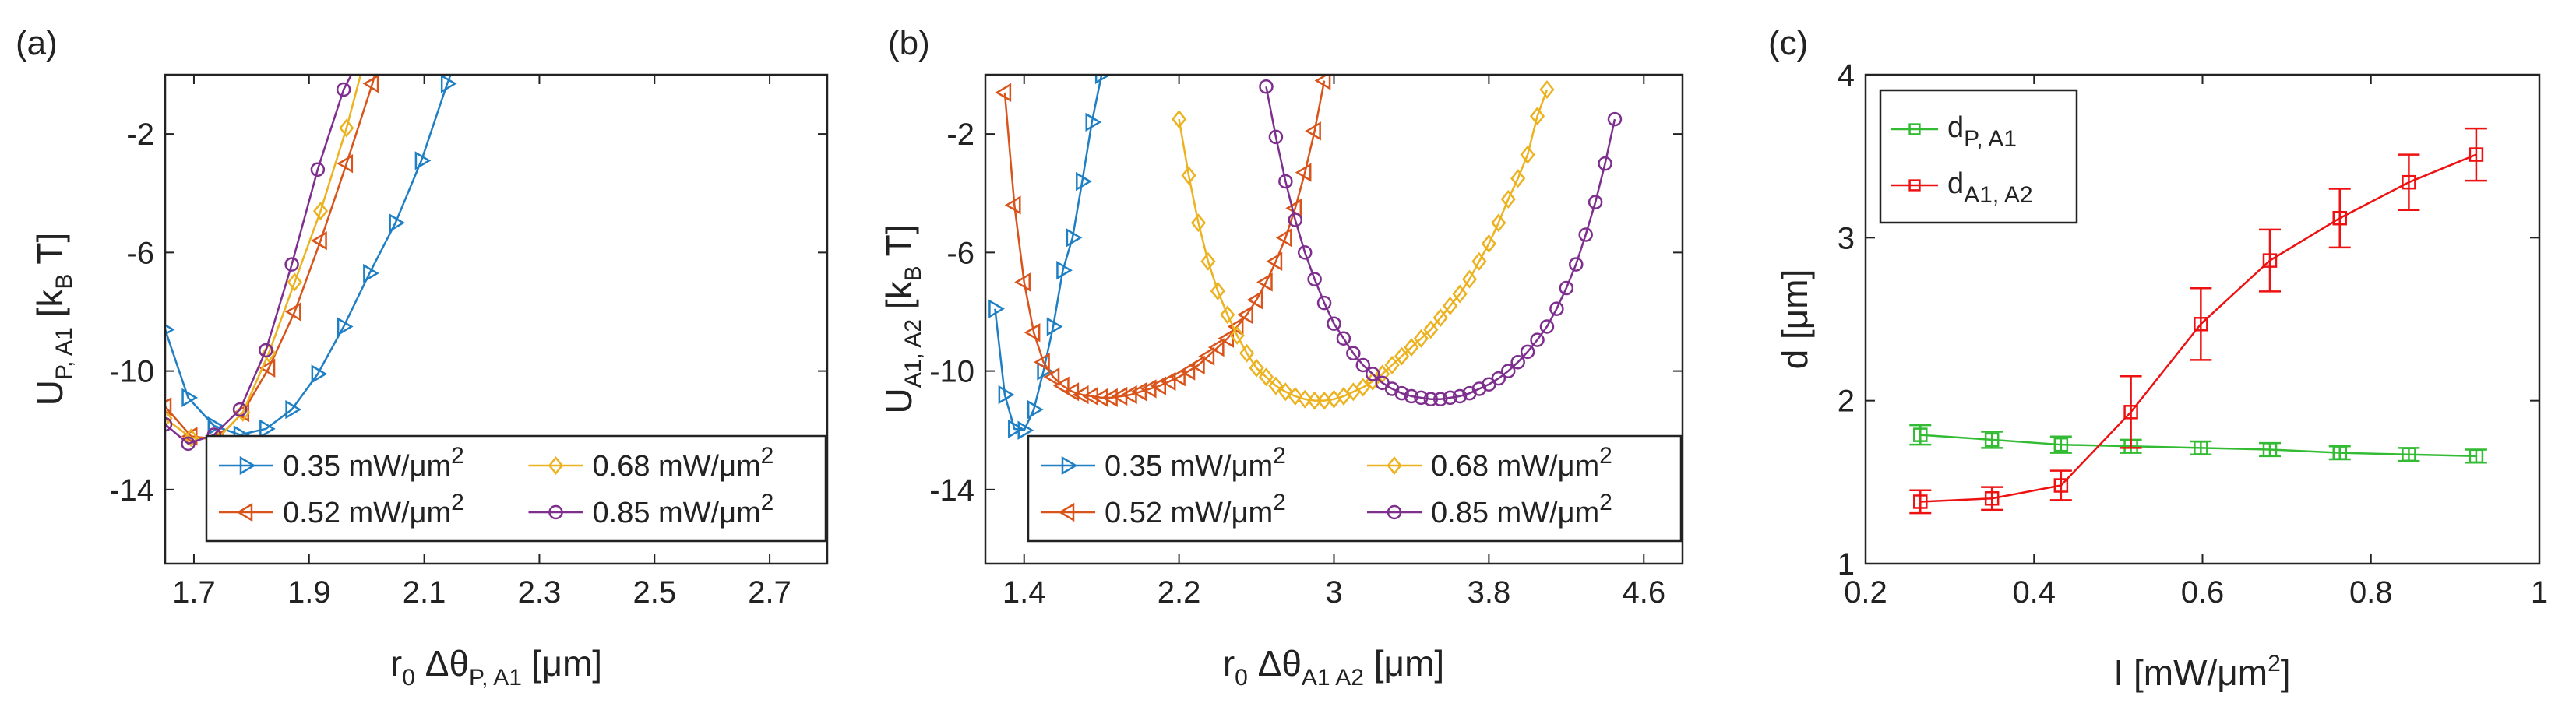 The width and height of the screenshot is (2576, 724). What do you see at coordinates (516, 488) in the screenshot?
I see `legend-box` at bounding box center [516, 488].